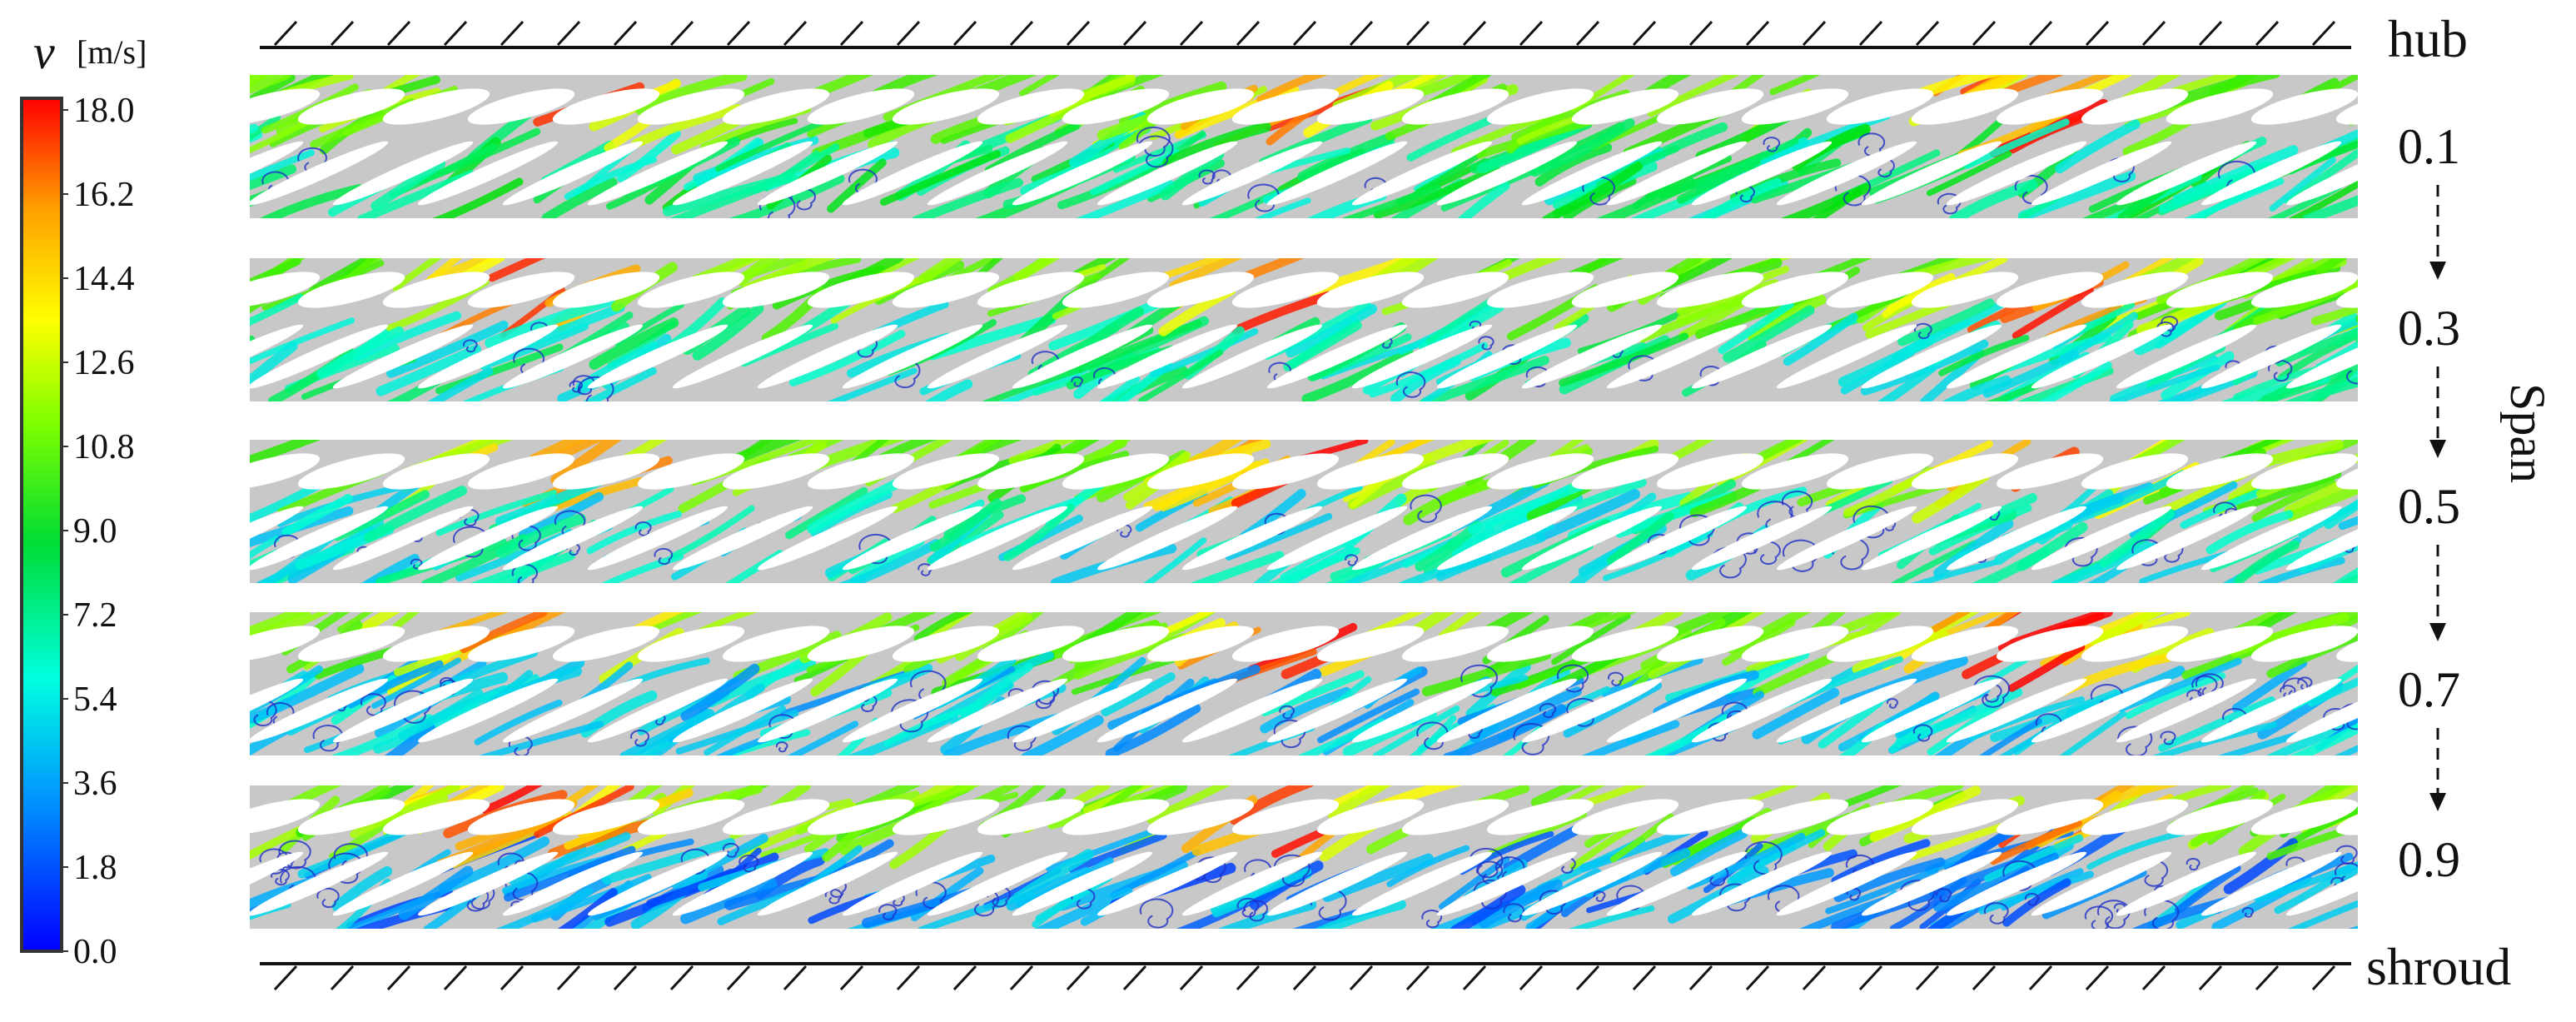 The height and width of the screenshot is (1022, 2576). Describe the element at coordinates (104, 195) in the screenshot. I see `colorbar-tick-label: 16.2` at that location.